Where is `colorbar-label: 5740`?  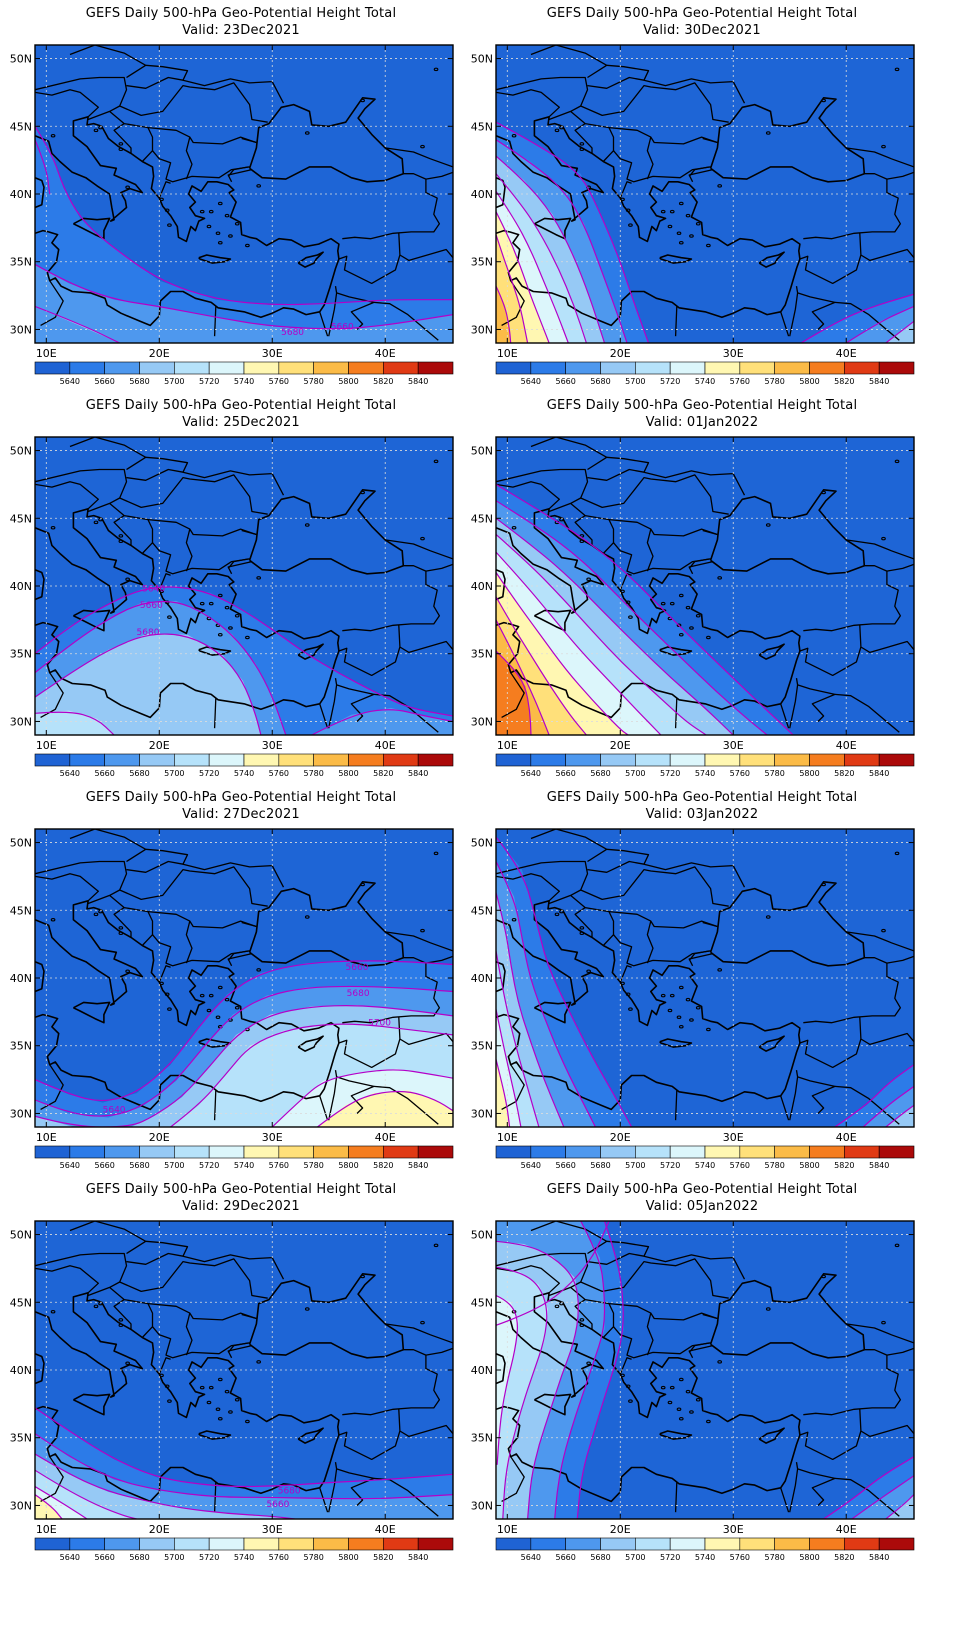 colorbar-label: 5740 is located at coordinates (244, 1165).